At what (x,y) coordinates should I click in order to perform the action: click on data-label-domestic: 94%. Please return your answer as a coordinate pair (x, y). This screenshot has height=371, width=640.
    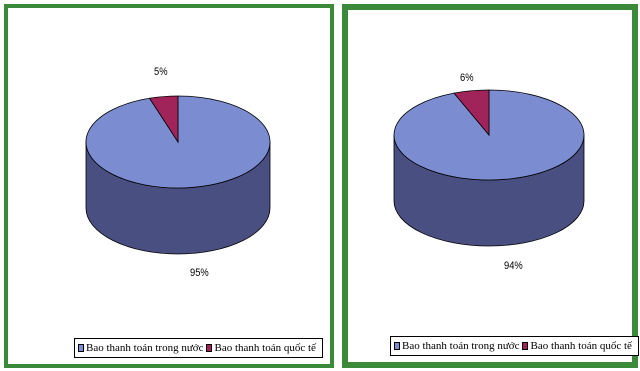
    Looking at the image, I should click on (513, 266).